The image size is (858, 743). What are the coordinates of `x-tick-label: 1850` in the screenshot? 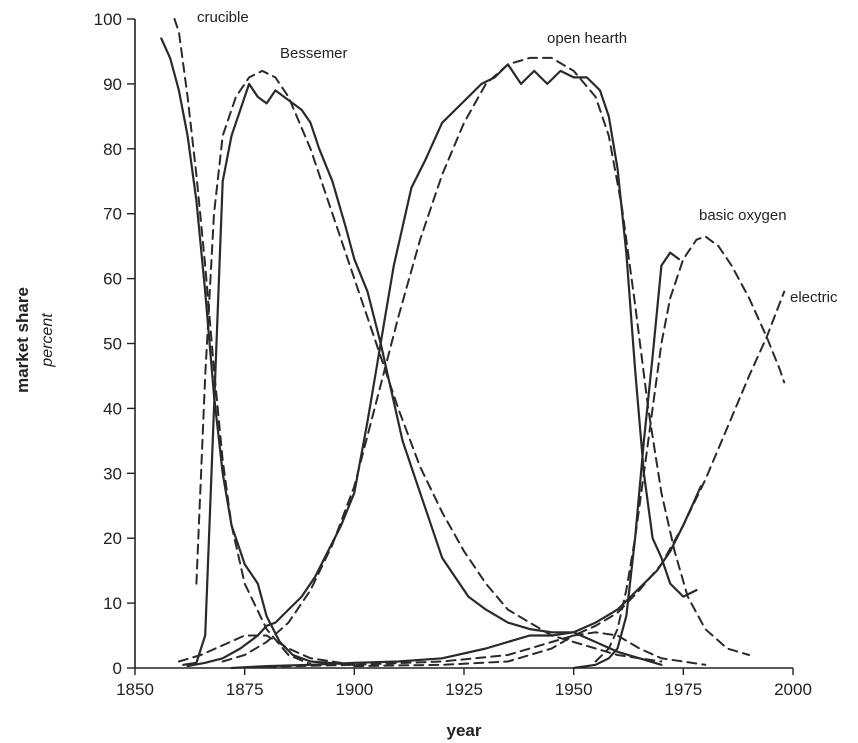 It's located at (135, 689).